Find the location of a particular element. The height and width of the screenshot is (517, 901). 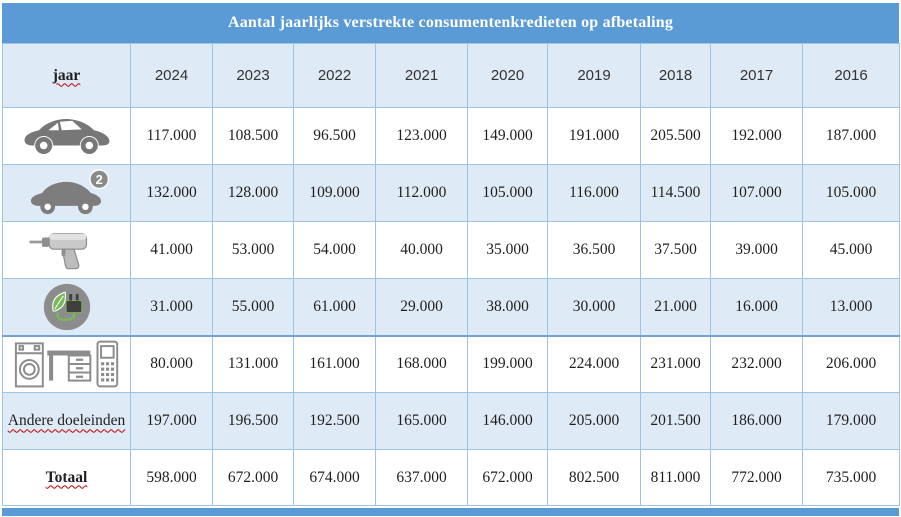

cell-value: 232.000 is located at coordinates (756, 363).